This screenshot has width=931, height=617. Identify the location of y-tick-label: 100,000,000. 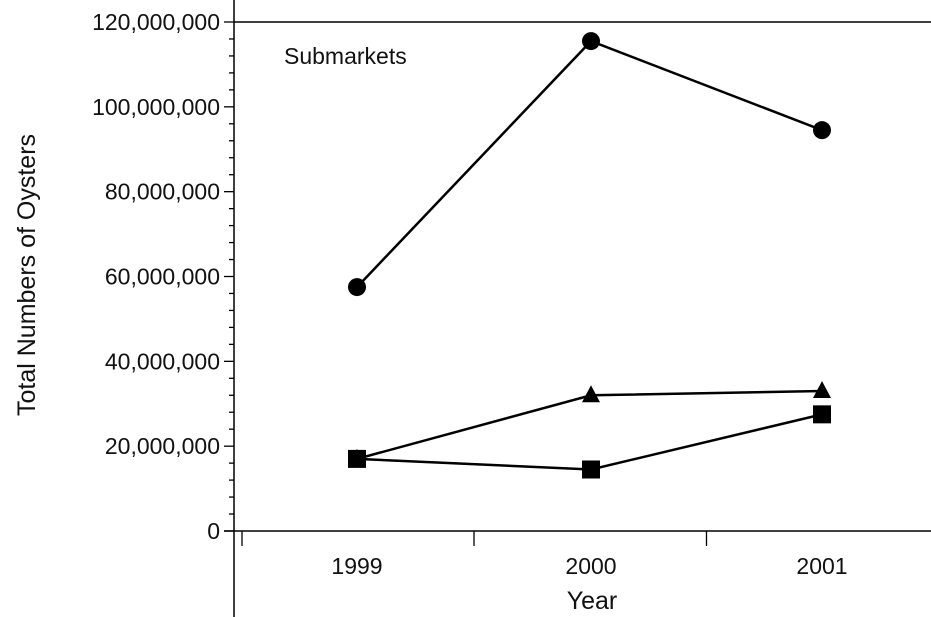
(156, 107).